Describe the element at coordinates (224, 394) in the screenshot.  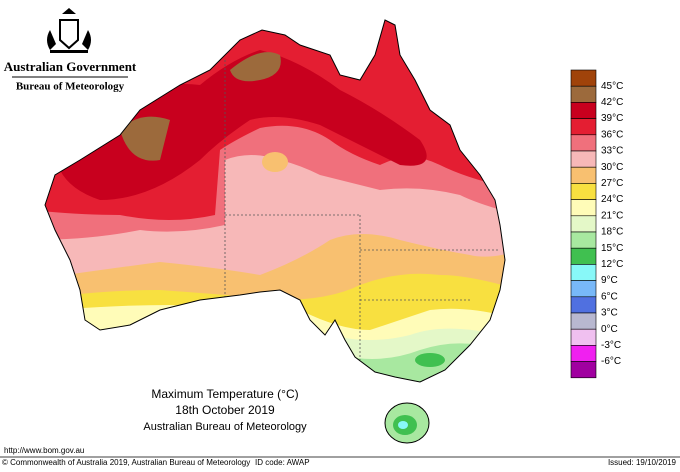
I see `map-title: Maximum Temperature (°C)` at that location.